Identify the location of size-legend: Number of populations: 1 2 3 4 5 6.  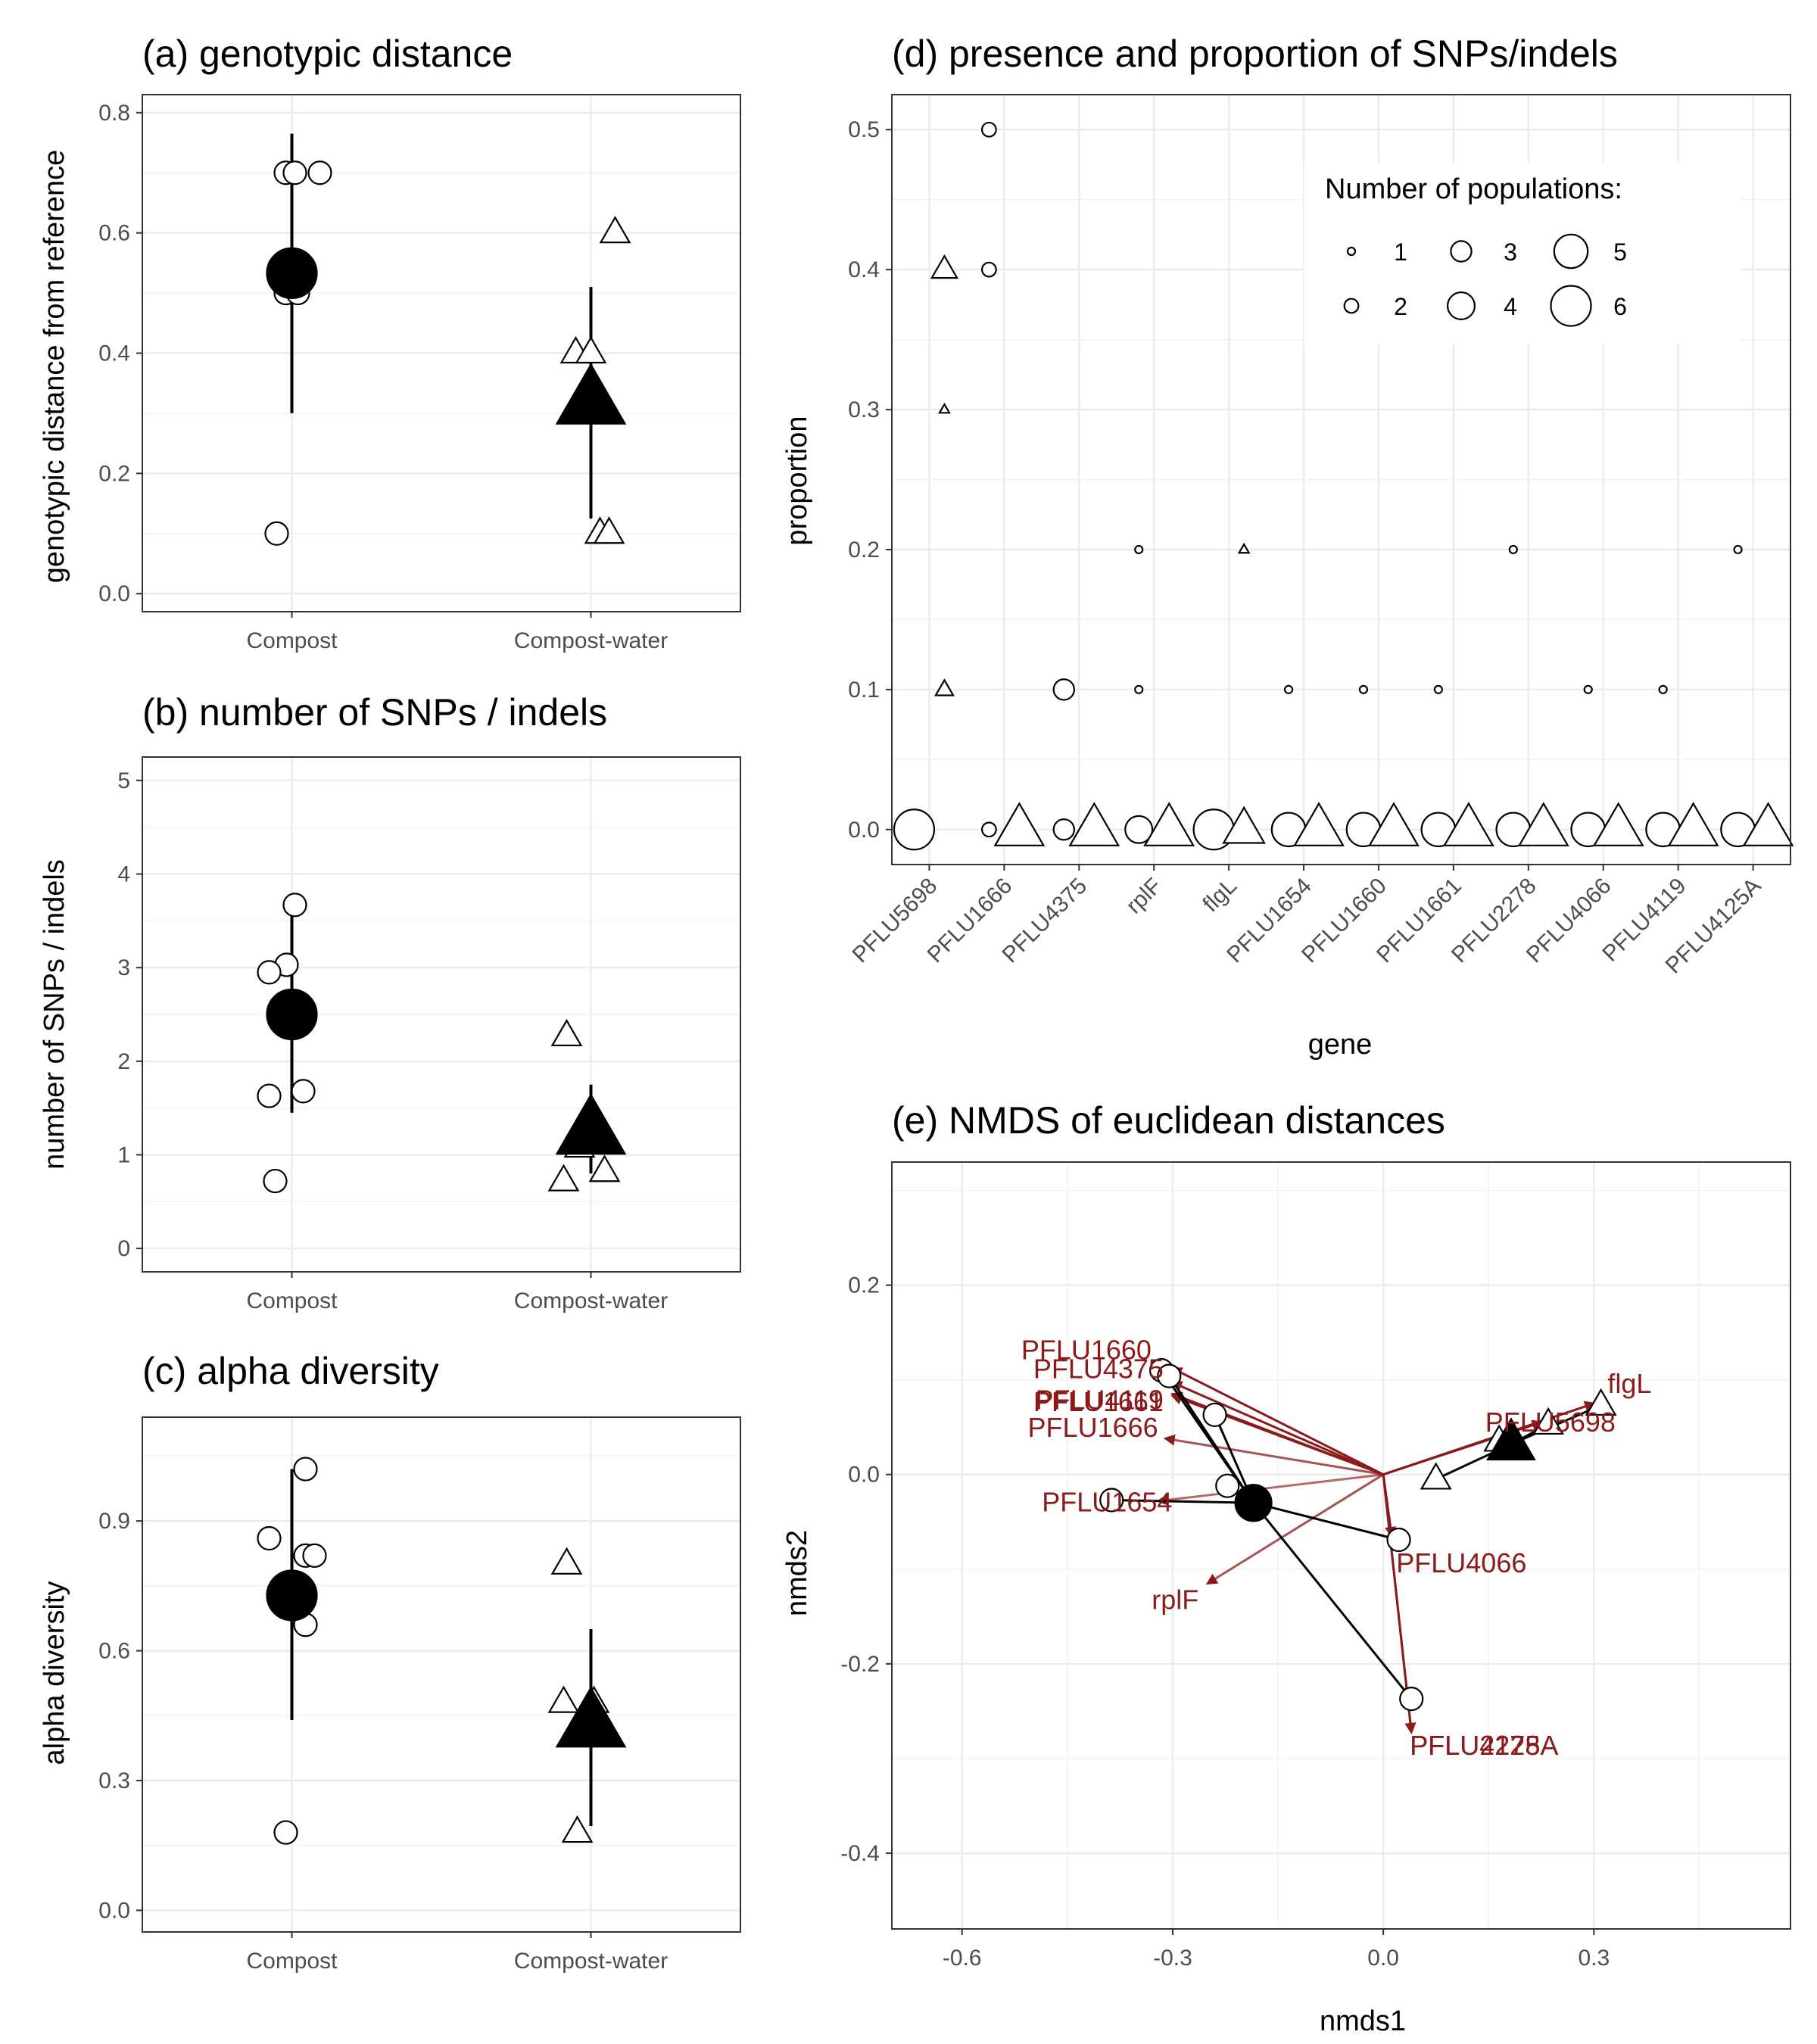
(1522, 254).